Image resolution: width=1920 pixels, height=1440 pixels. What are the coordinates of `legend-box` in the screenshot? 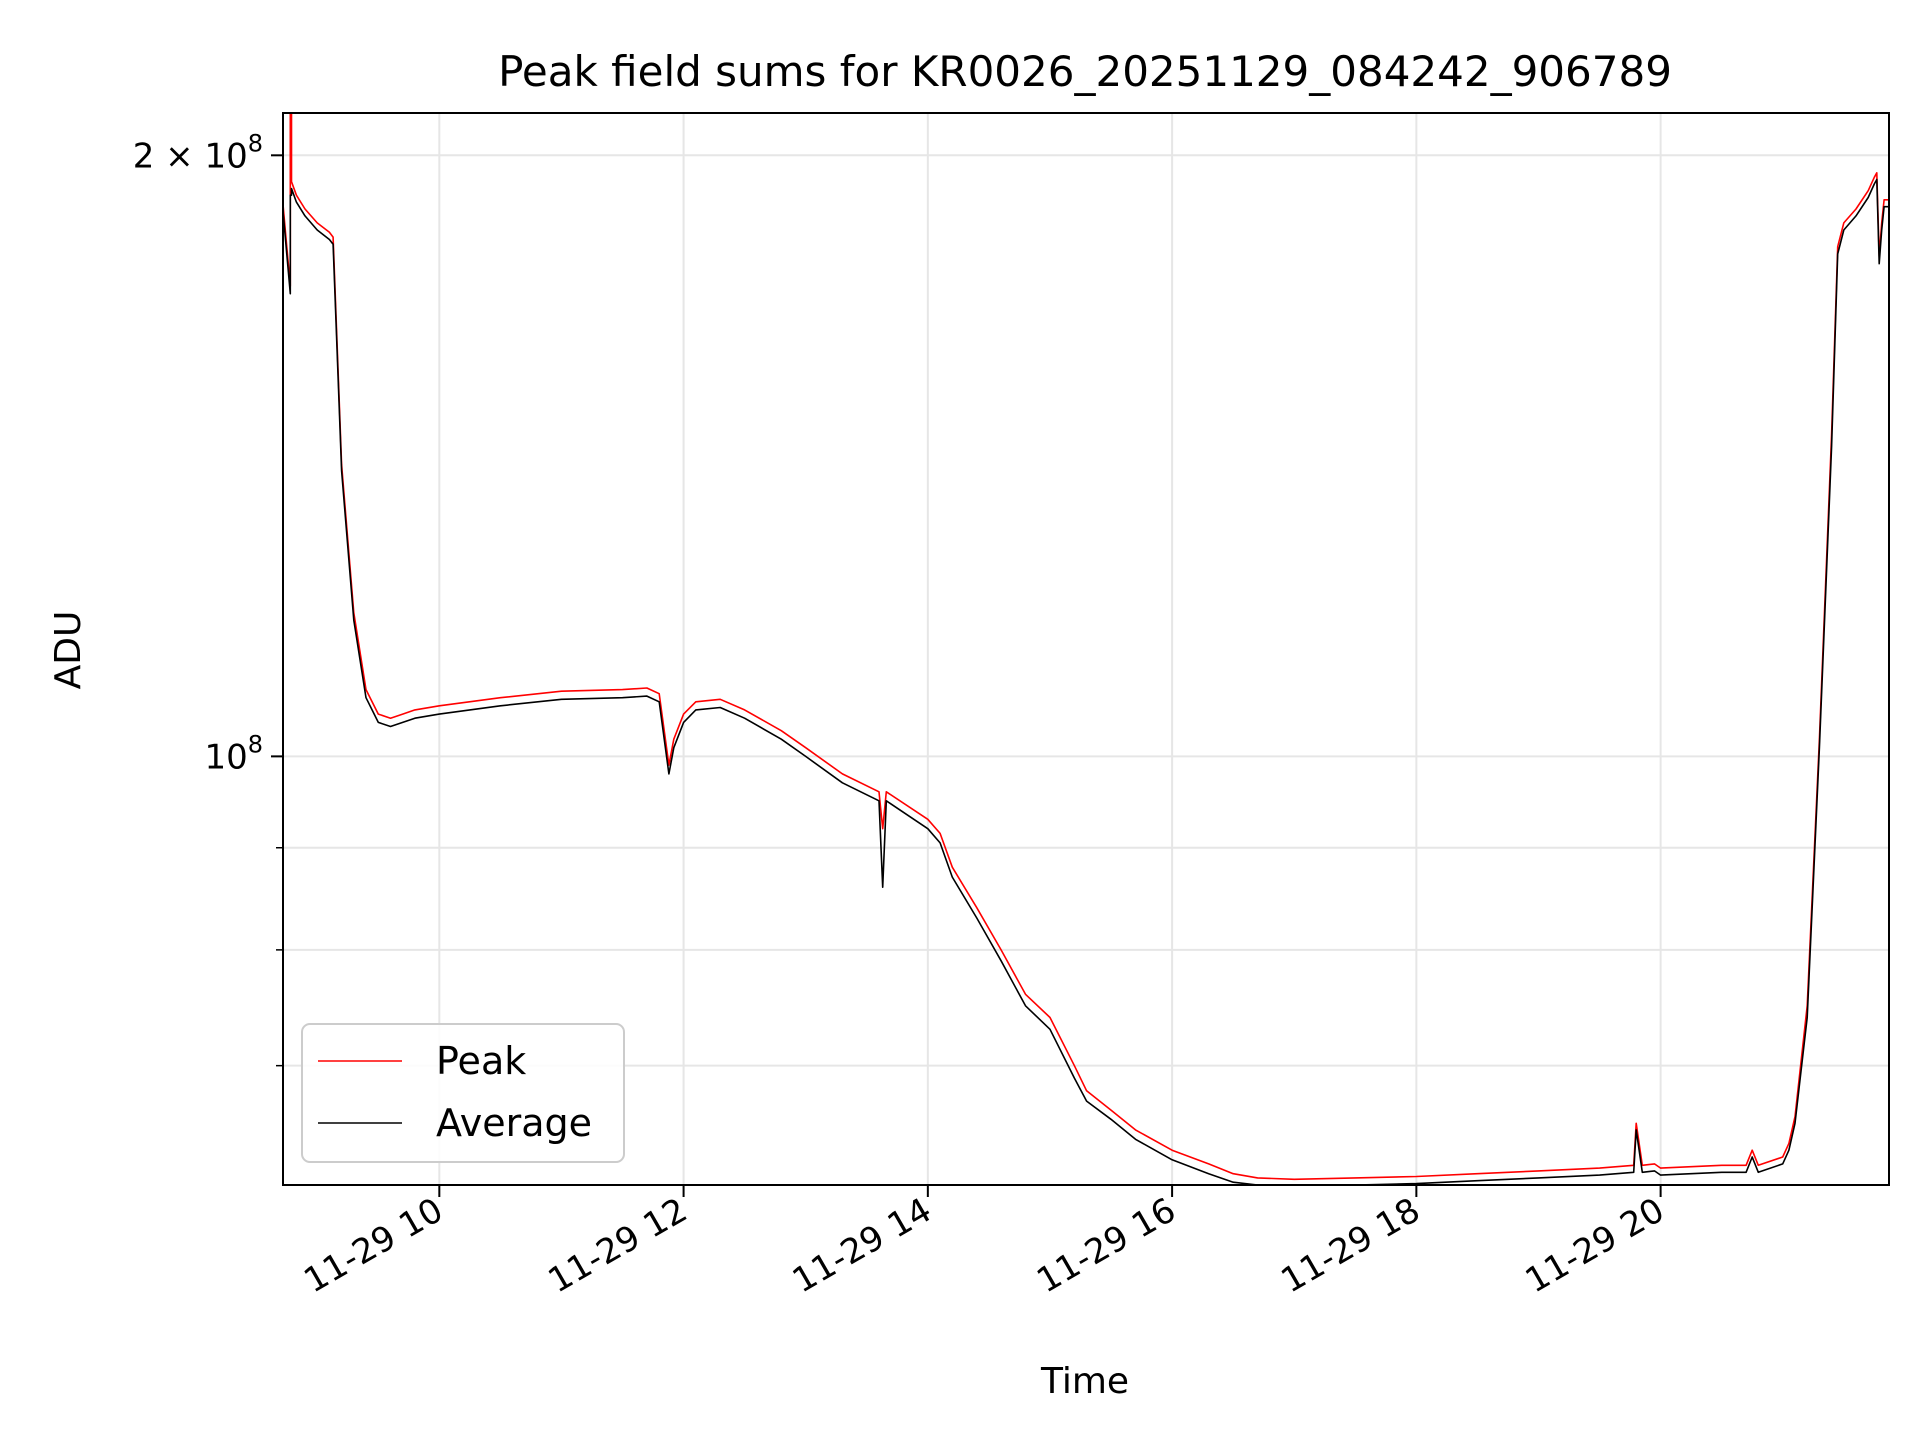 It's located at (463, 1093).